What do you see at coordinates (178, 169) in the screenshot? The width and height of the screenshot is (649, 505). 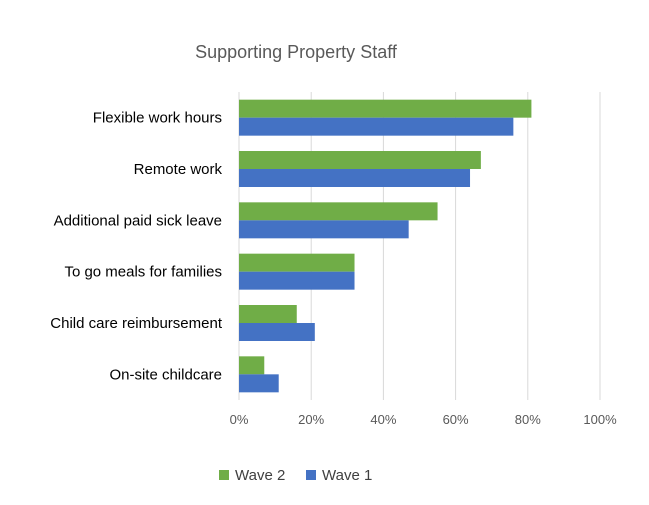 I see `category-label: Remote work` at bounding box center [178, 169].